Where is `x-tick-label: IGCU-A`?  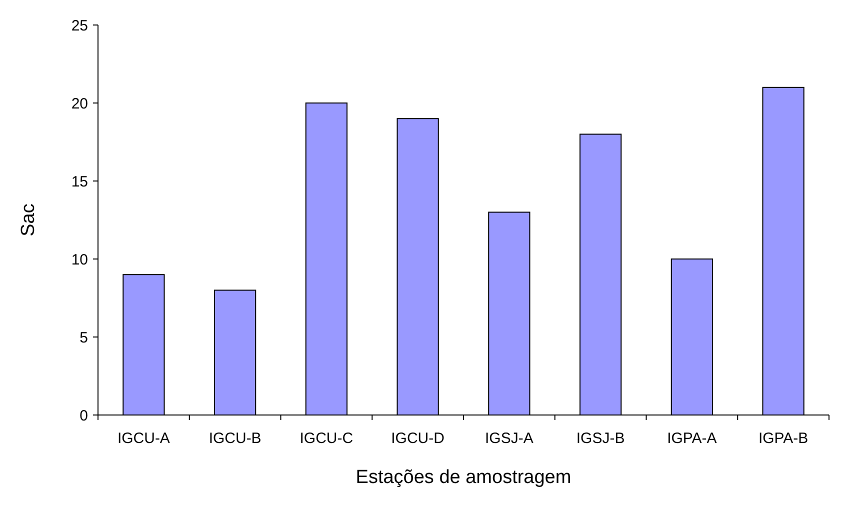 x-tick-label: IGCU-A is located at coordinates (143, 438).